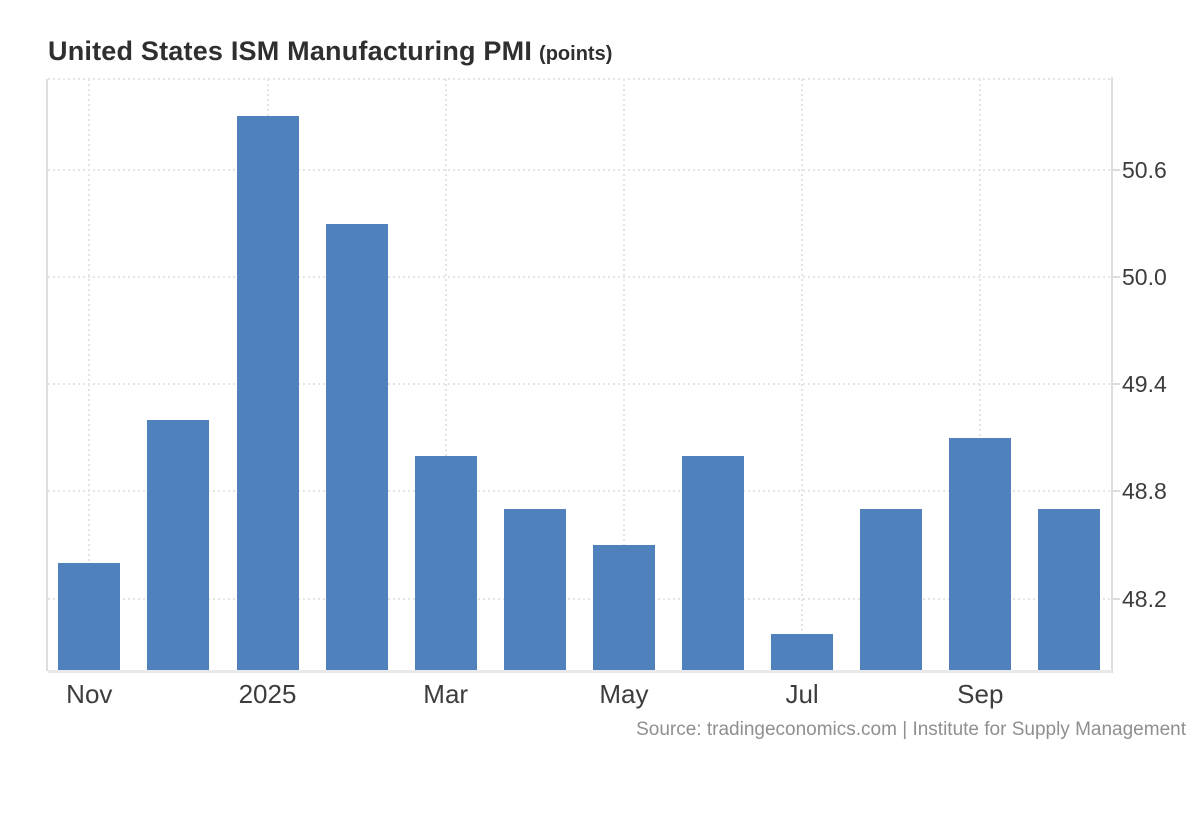 This screenshot has height=820, width=1200. Describe the element at coordinates (624, 694) in the screenshot. I see `x-axis-label-may: May` at that location.